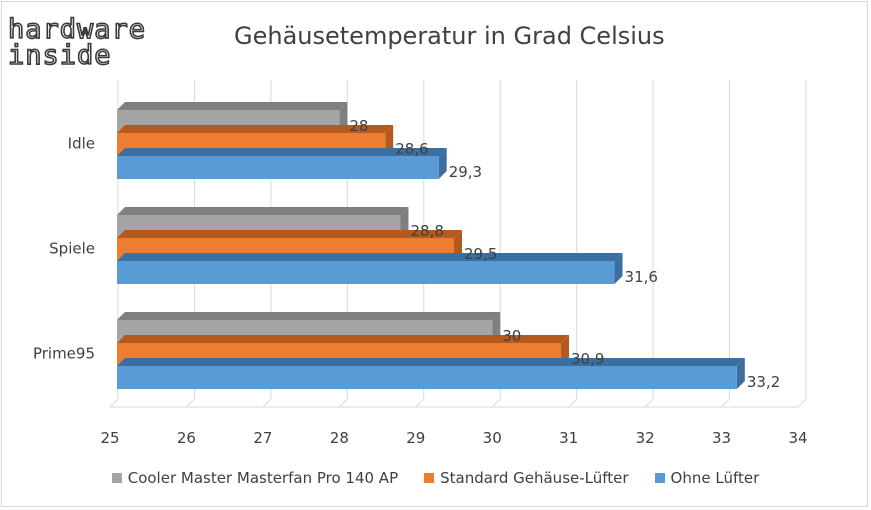 The width and height of the screenshot is (871, 510). What do you see at coordinates (263, 478) in the screenshot?
I see `legend-label: Cooler Master Masterfan Pro 140 AP` at bounding box center [263, 478].